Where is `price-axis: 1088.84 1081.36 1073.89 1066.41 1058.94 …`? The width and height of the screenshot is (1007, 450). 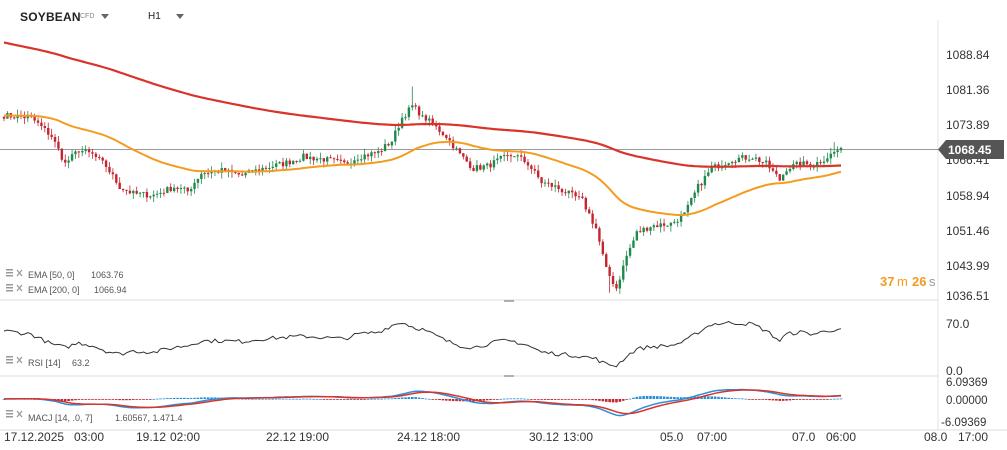
price-axis: 1088.84 1081.36 1073.89 1066.41 1058.94 … is located at coordinates (968, 175).